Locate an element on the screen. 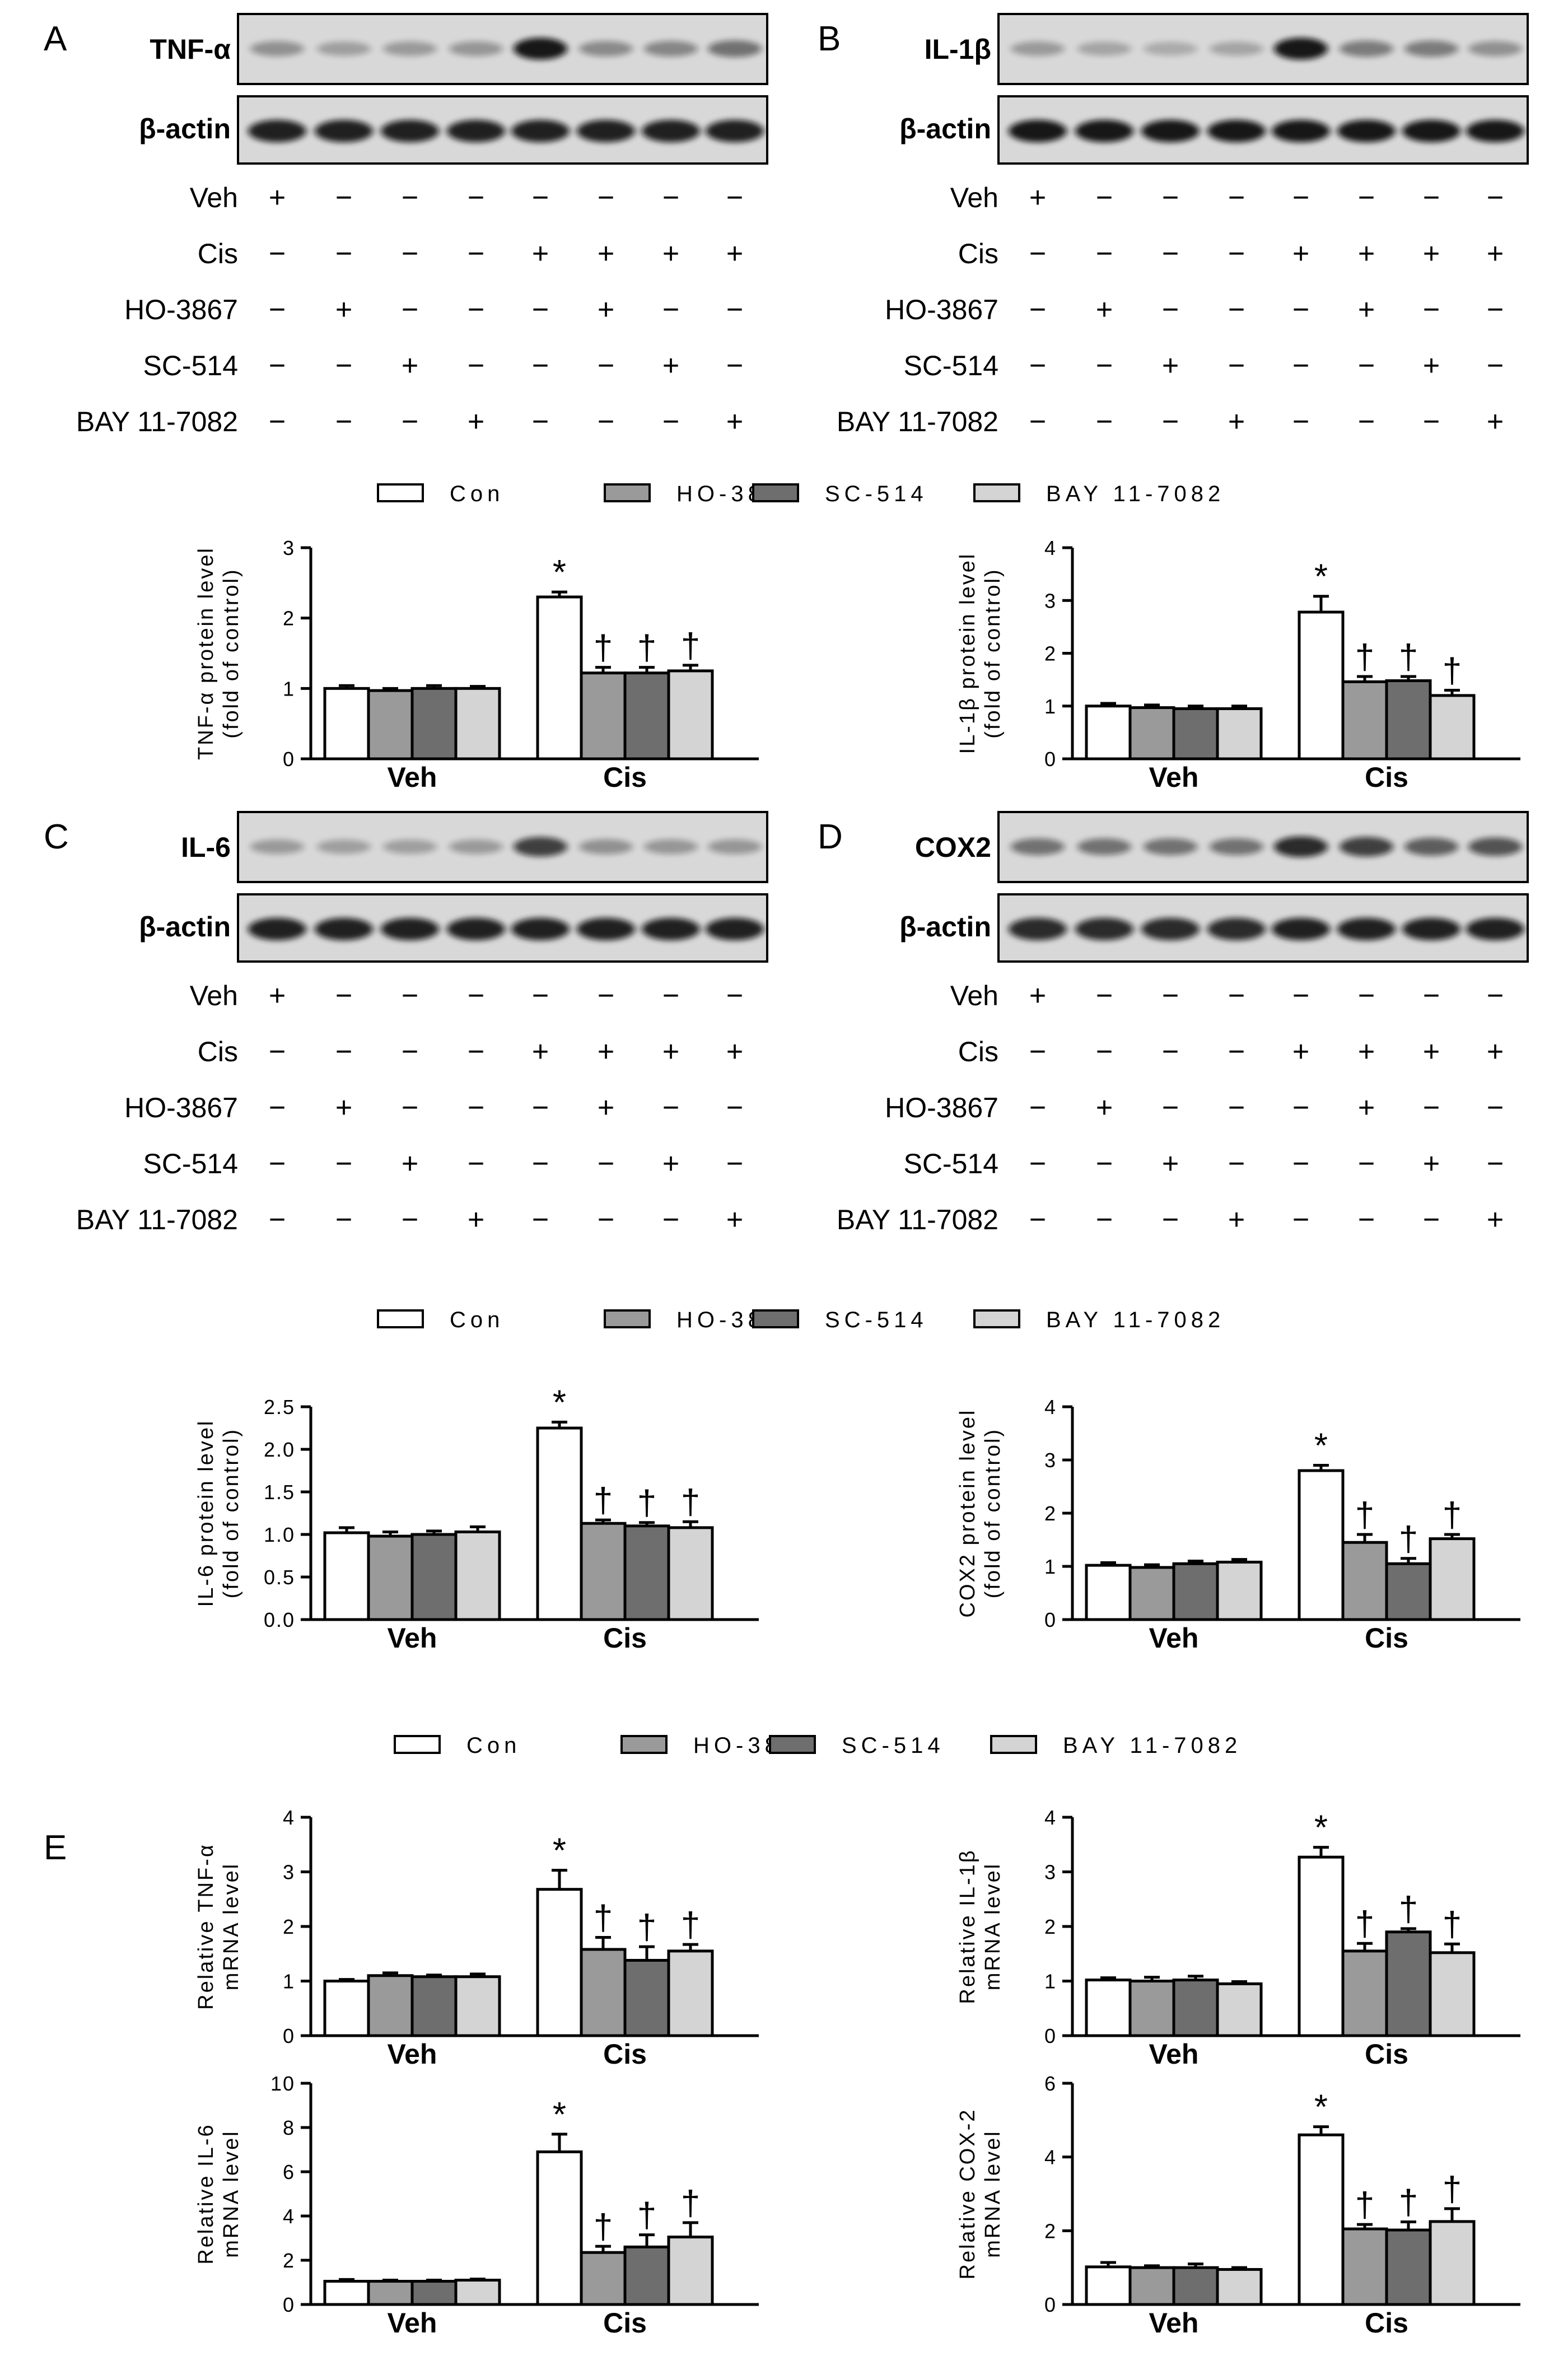 This screenshot has width=1568, height=2356. treatment-label: Veh is located at coordinates (214, 995).